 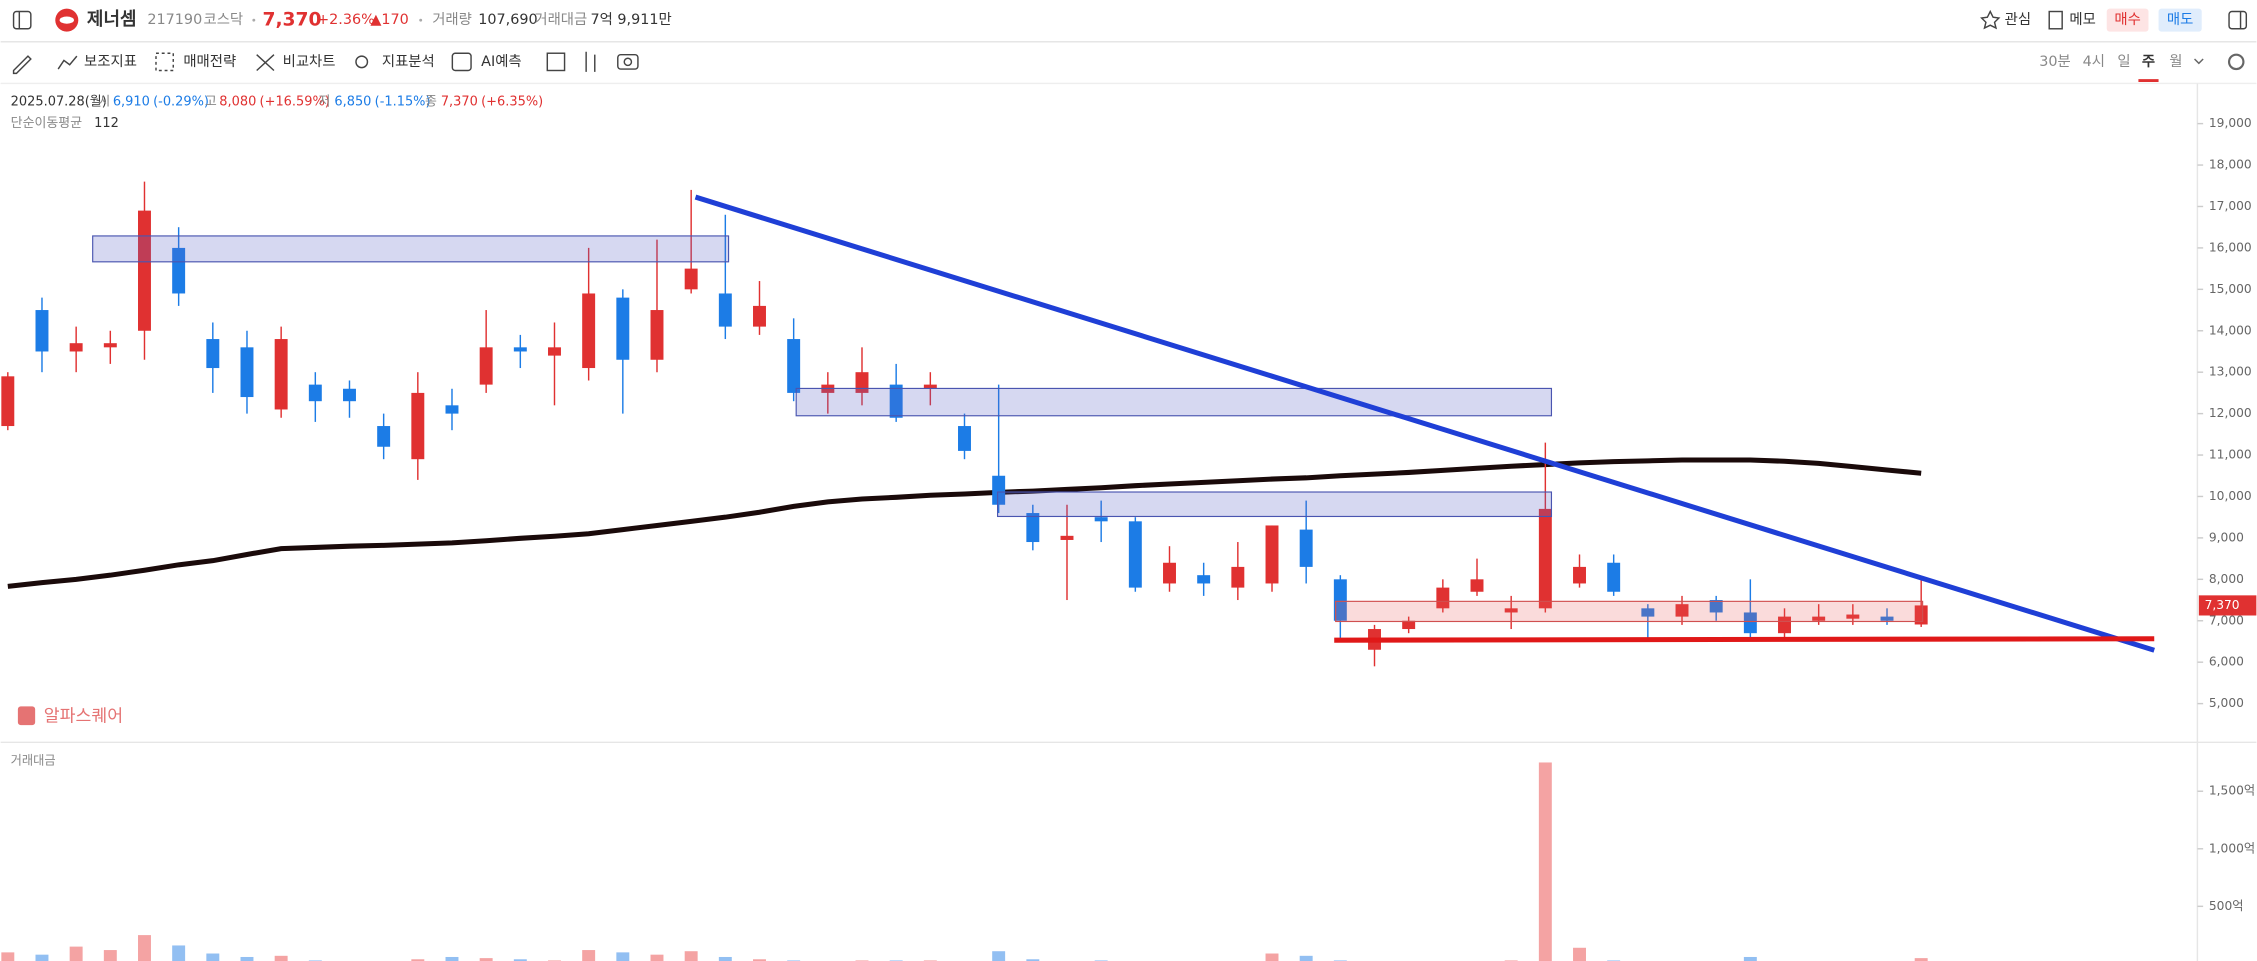 I want to click on camera-tool, so click(x=628, y=61).